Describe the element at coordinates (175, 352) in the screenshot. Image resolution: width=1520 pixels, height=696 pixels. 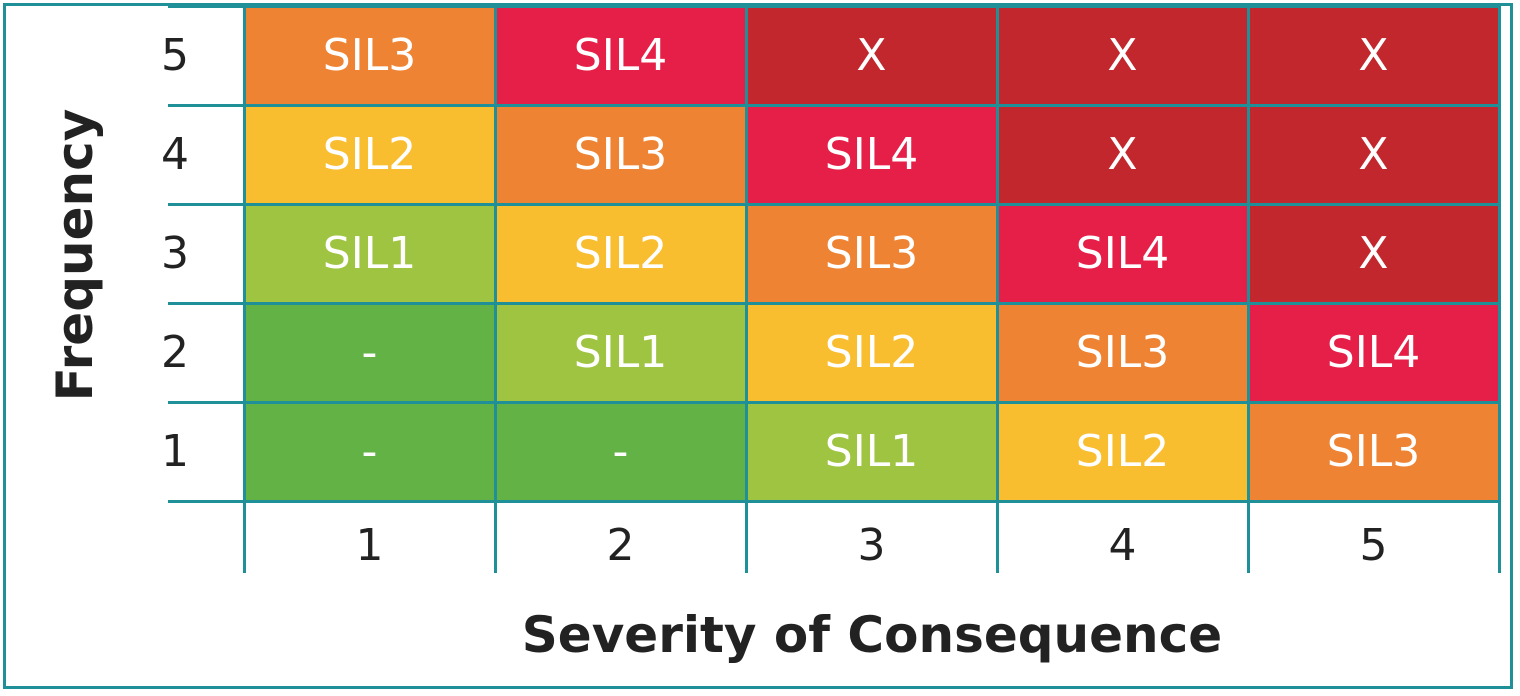
I see `frequency-tick-label: 2` at that location.